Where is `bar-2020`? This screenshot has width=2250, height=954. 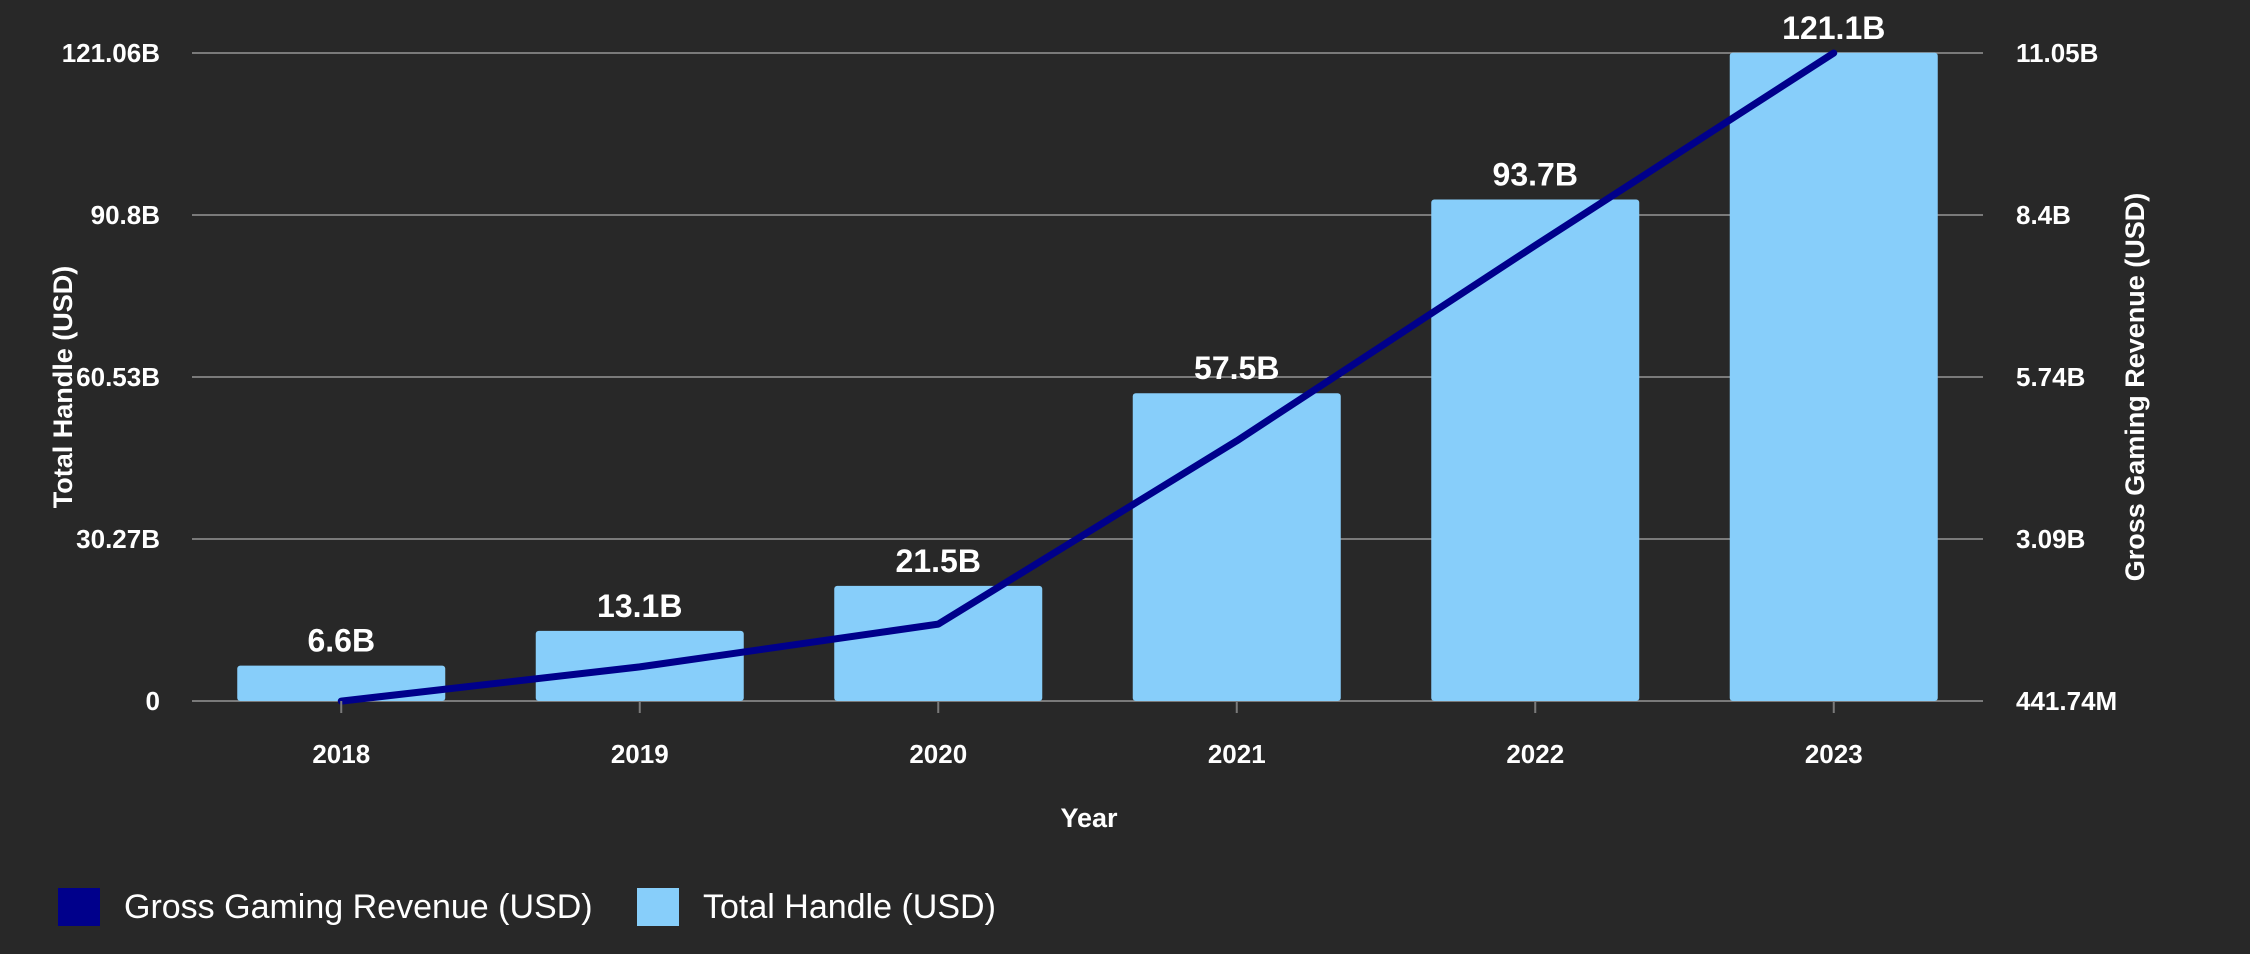
bar-2020 is located at coordinates (938, 643).